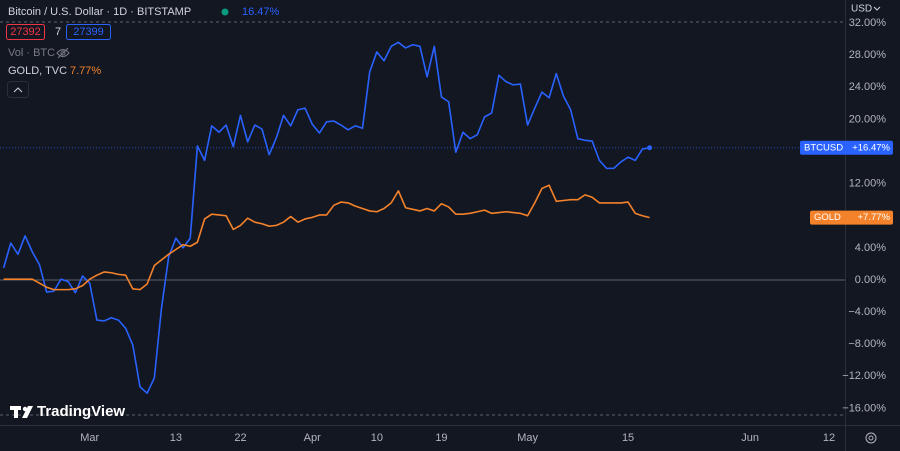 The height and width of the screenshot is (451, 900). Describe the element at coordinates (650, 148) in the screenshot. I see `last-point` at that location.